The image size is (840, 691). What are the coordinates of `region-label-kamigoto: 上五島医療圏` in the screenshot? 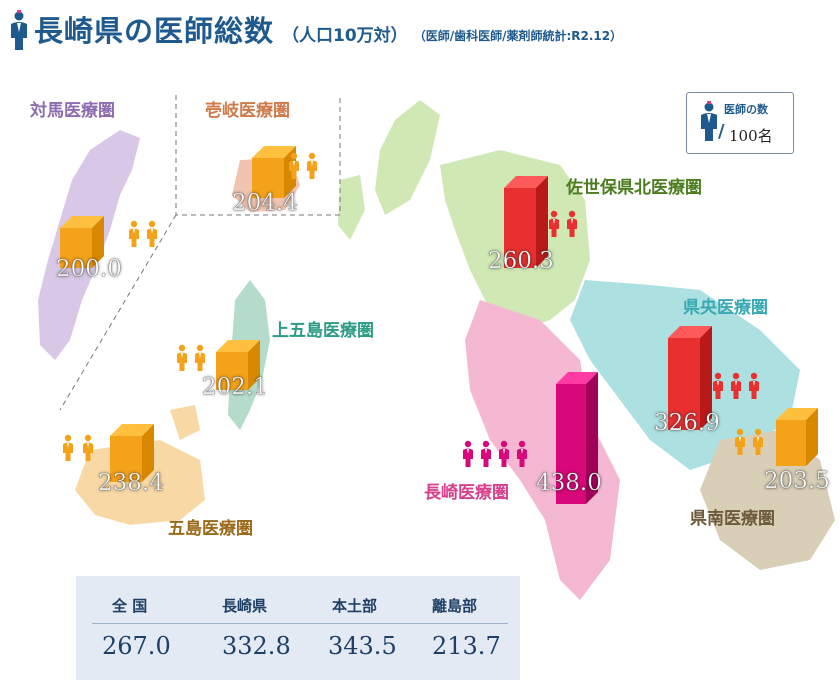 It's located at (323, 328).